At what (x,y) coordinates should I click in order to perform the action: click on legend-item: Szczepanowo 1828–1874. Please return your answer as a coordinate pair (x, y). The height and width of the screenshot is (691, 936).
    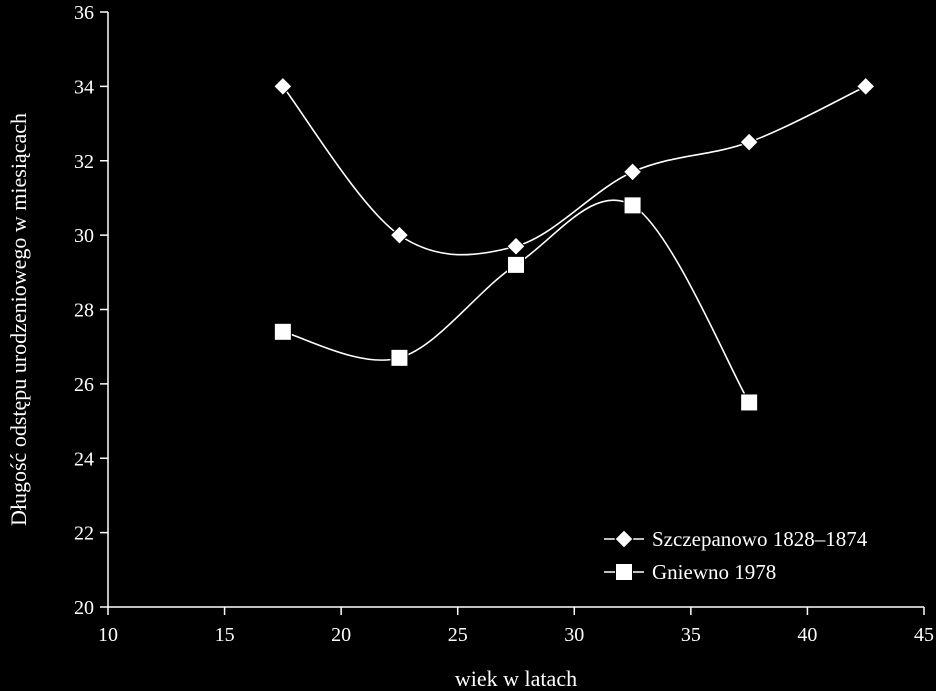
    Looking at the image, I should click on (736, 539).